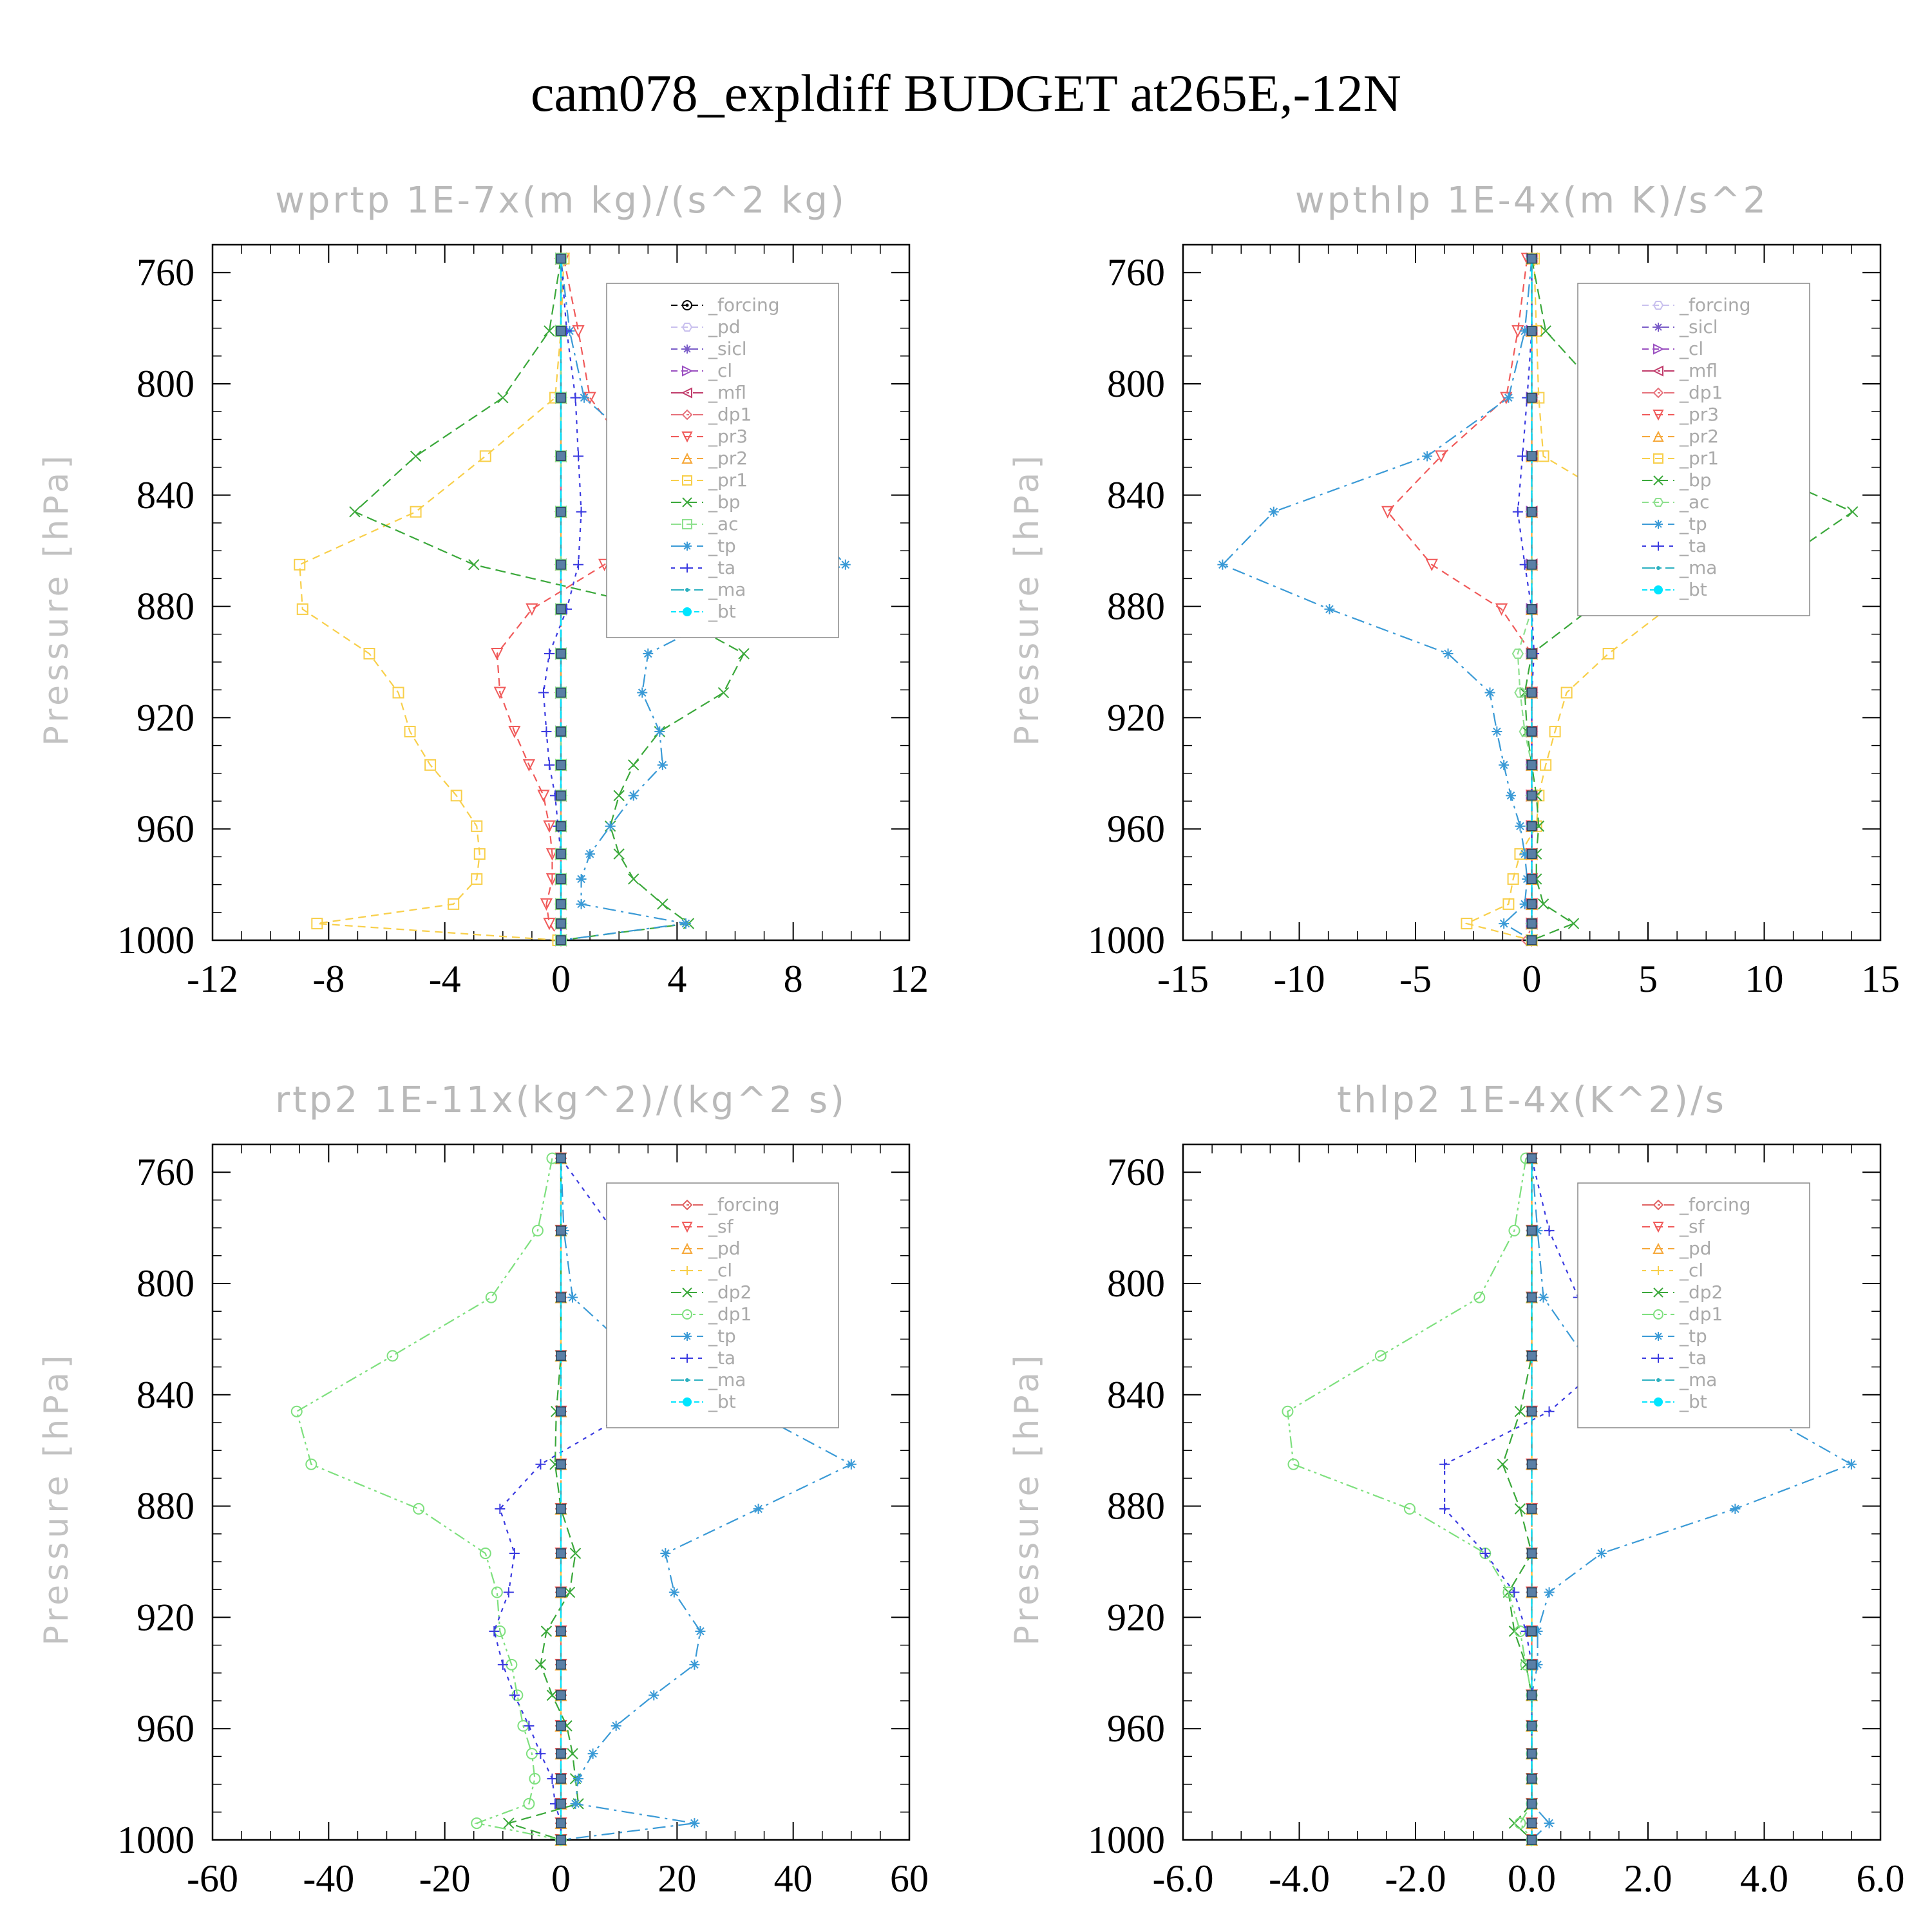  I want to click on legend-label: _pr2, so click(1699, 436).